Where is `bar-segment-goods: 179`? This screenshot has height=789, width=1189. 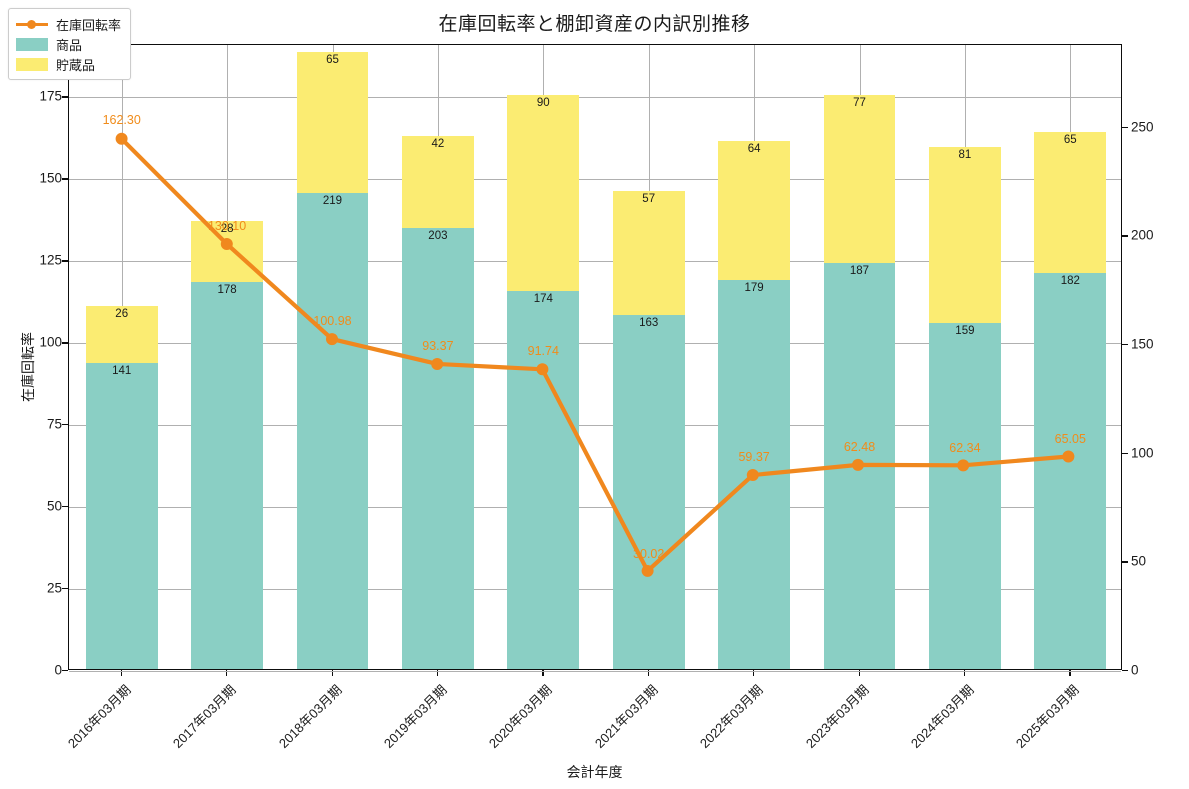 bar-segment-goods: 179 is located at coordinates (754, 474).